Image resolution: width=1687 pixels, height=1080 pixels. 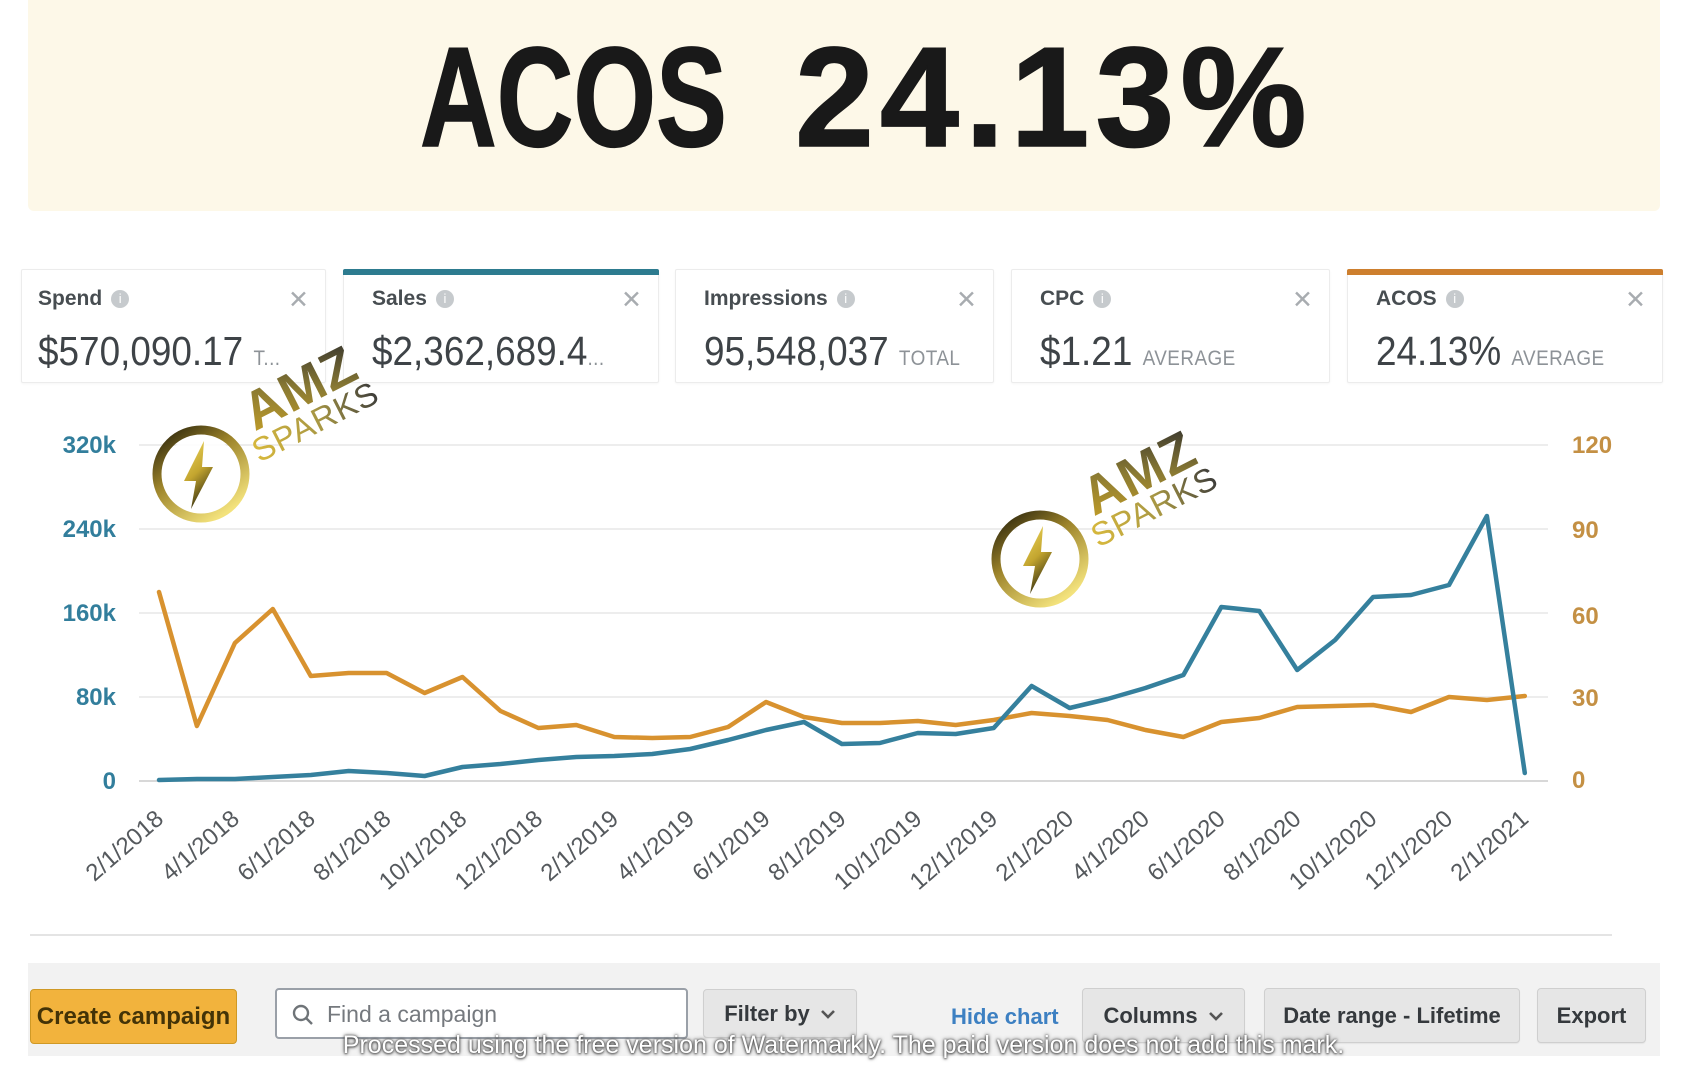 I want to click on svg-text: 2/1/2021, so click(x=1490, y=846).